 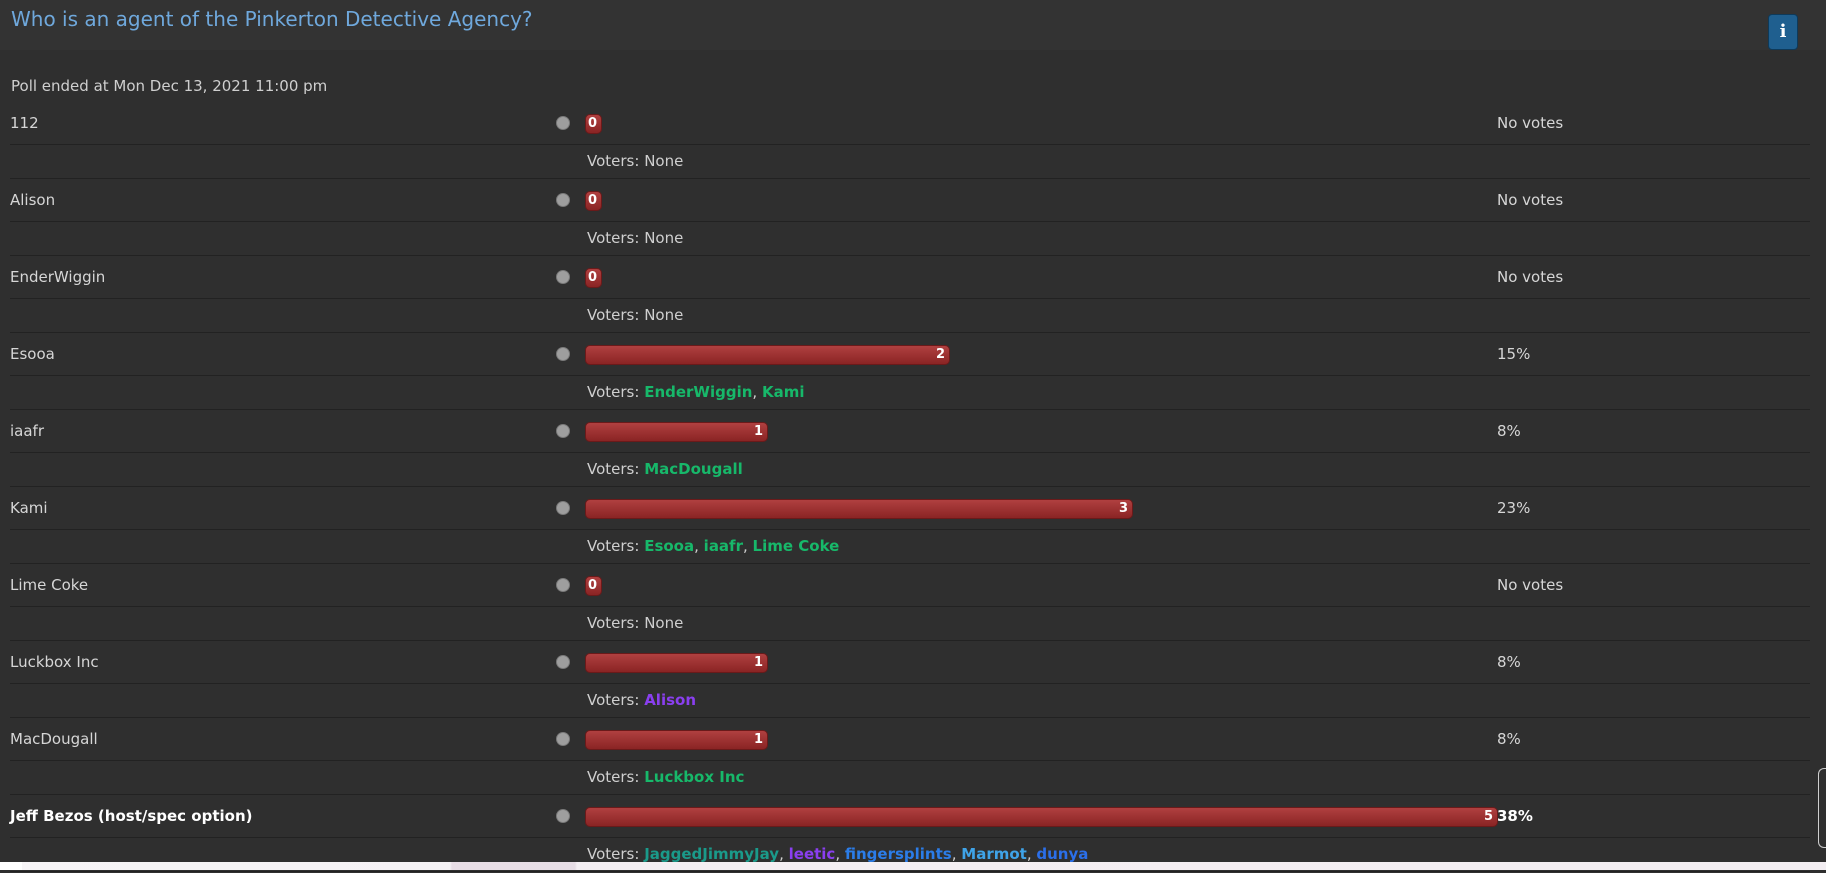 What do you see at coordinates (910, 817) in the screenshot?
I see `poll-option-row: Jeff Bezos (host/spec option) 5 38%` at bounding box center [910, 817].